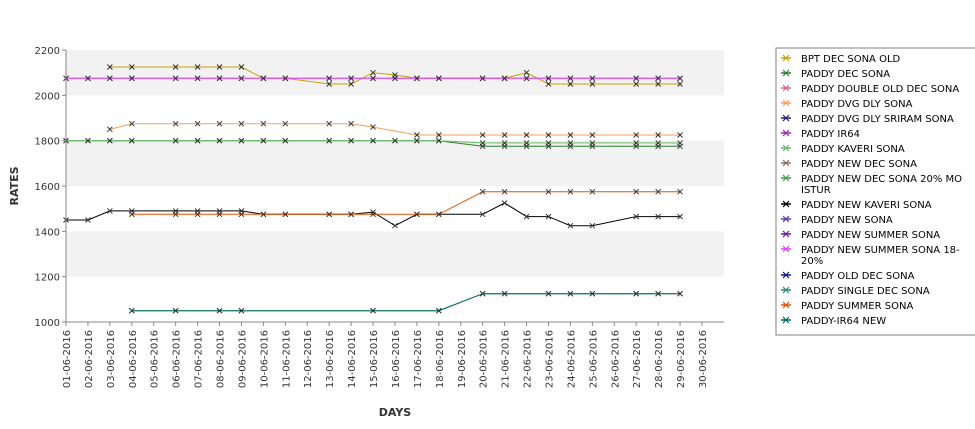 The image size is (975, 429). I want to click on legend-label: 20%, so click(812, 261).